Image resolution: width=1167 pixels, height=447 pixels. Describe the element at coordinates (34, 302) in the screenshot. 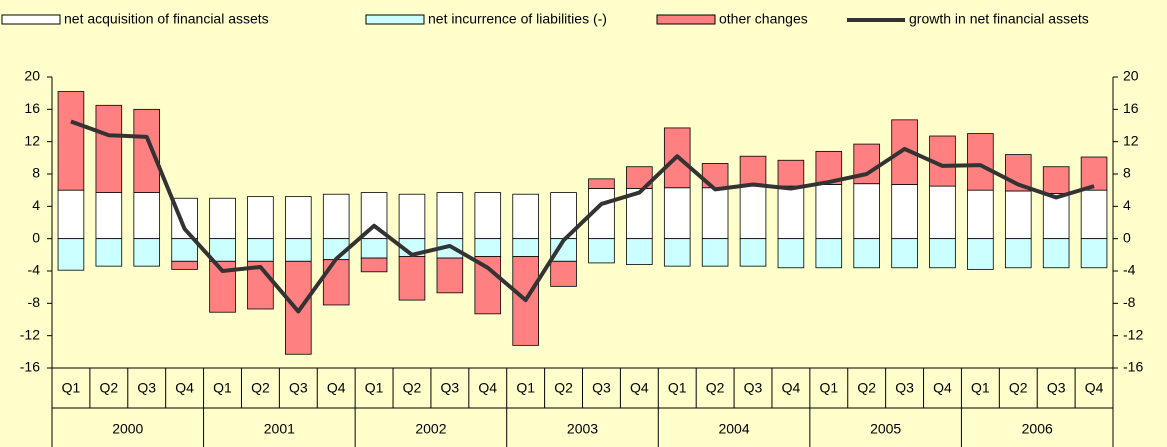

I see `y-tick-label: -8` at that location.